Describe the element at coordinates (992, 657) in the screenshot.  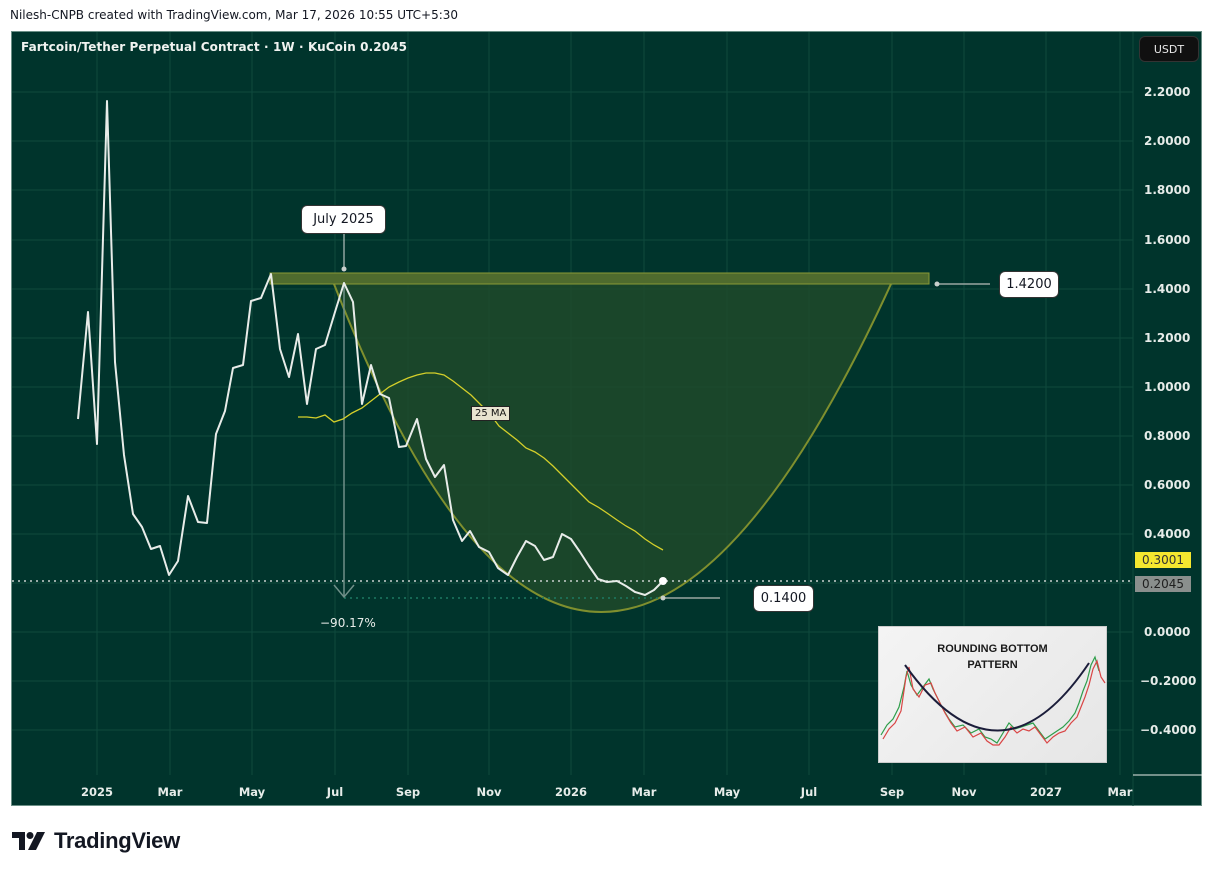
I see `inset-title: ROUNDING BOTTOM PATTERN` at that location.